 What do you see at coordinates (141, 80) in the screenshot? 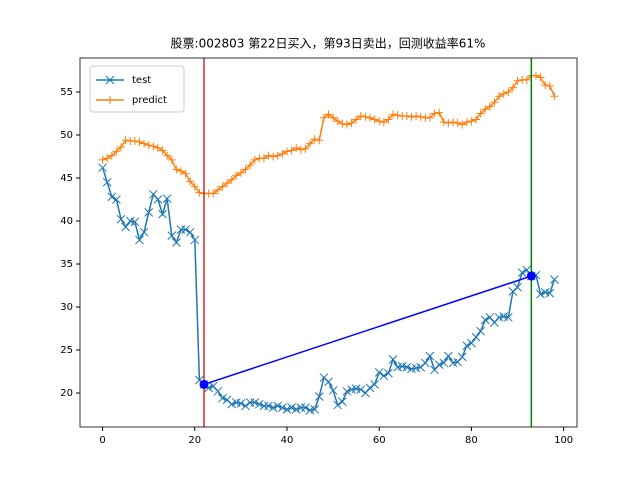
I see `legend-label: test` at bounding box center [141, 80].